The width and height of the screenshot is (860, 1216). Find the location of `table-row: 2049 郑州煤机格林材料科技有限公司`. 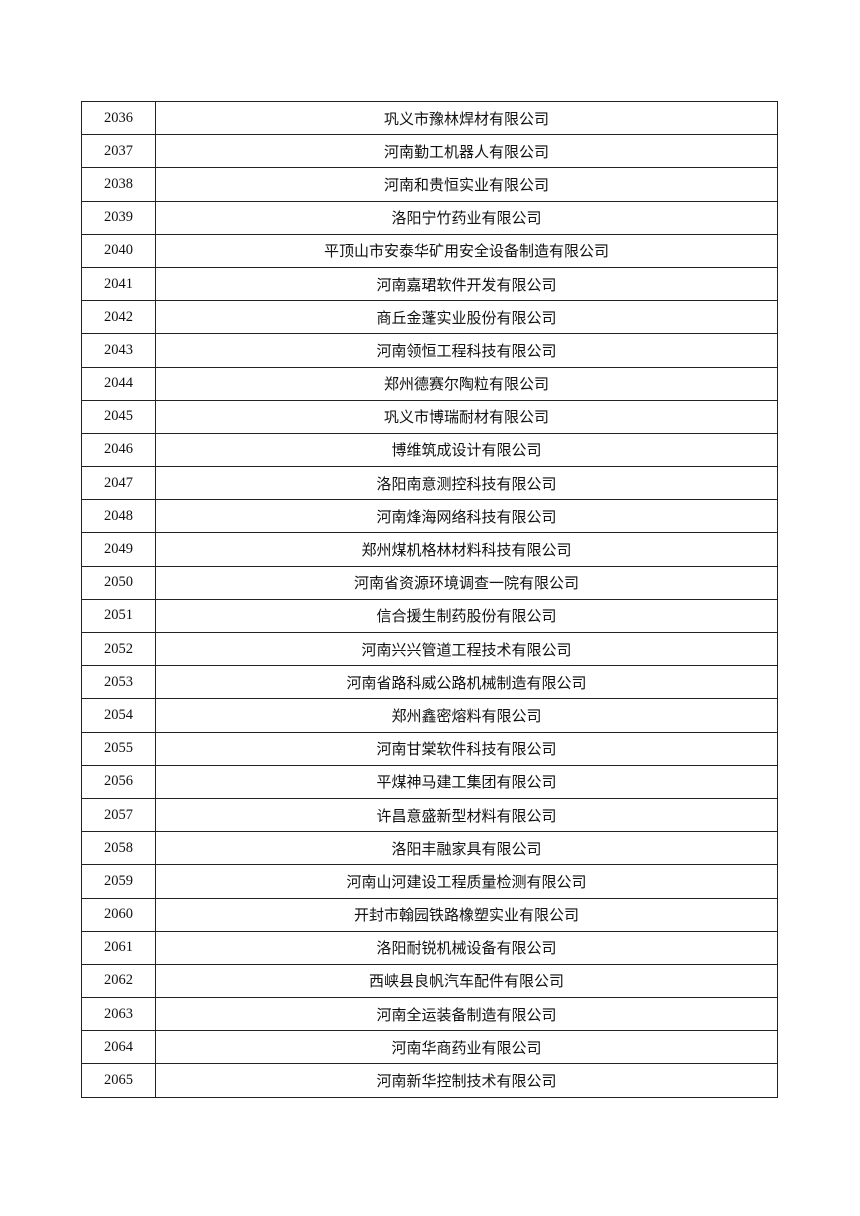

table-row: 2049 郑州煤机格林材料科技有限公司 is located at coordinates (429, 549).